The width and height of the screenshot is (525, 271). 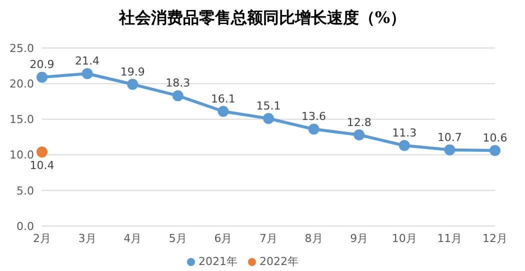 What do you see at coordinates (314, 117) in the screenshot?
I see `data-label: 13.6` at bounding box center [314, 117].